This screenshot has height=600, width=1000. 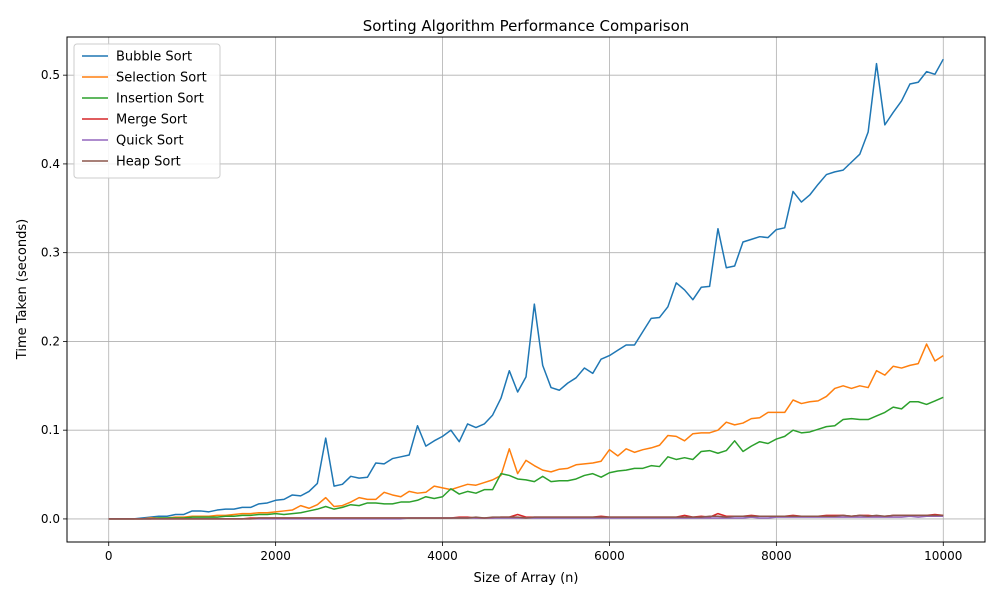 What do you see at coordinates (151, 120) in the screenshot?
I see `legend-label: Merge Sort` at bounding box center [151, 120].